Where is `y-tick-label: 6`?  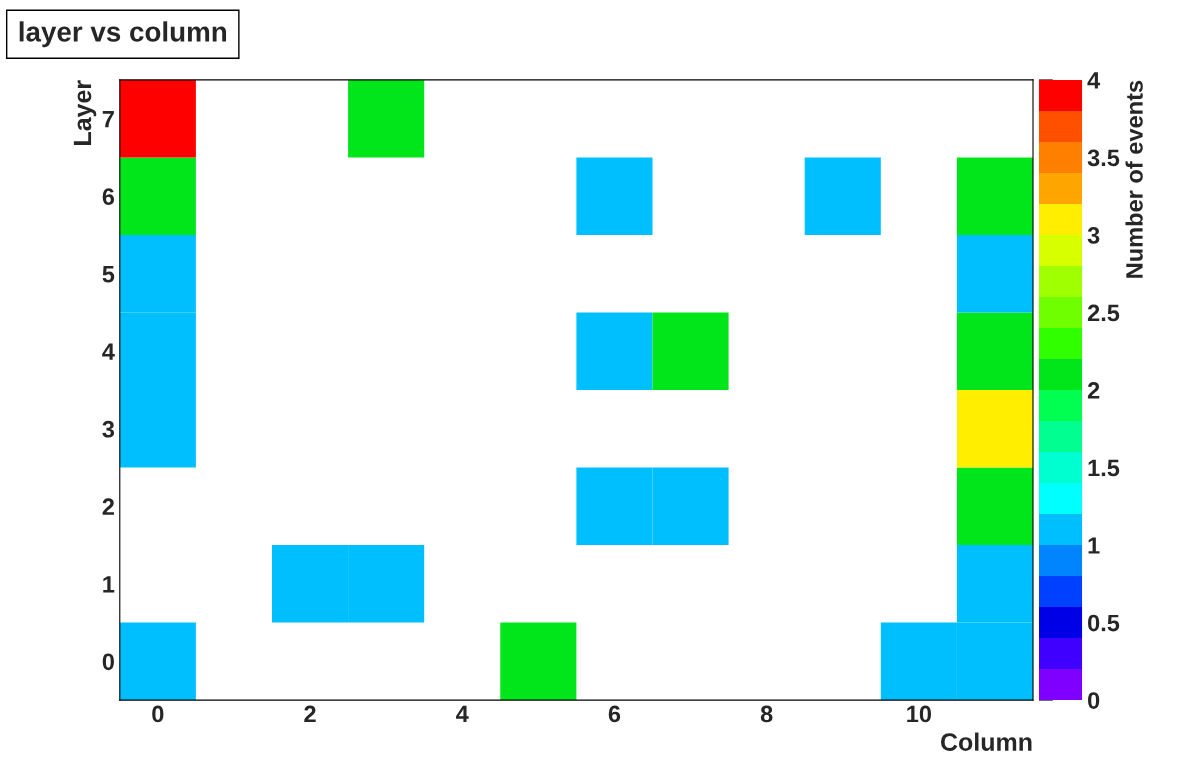 y-tick-label: 6 is located at coordinates (108, 196).